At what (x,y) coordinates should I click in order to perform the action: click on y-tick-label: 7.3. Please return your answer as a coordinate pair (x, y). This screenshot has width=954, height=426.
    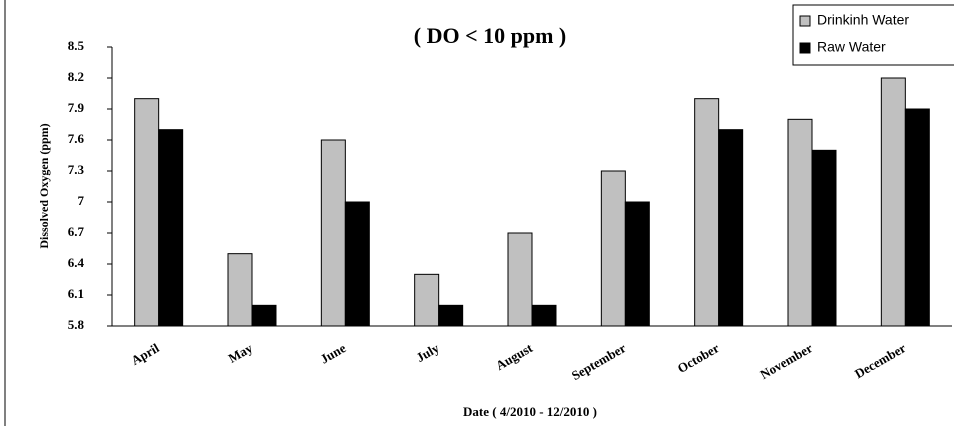
    Looking at the image, I should click on (76, 169).